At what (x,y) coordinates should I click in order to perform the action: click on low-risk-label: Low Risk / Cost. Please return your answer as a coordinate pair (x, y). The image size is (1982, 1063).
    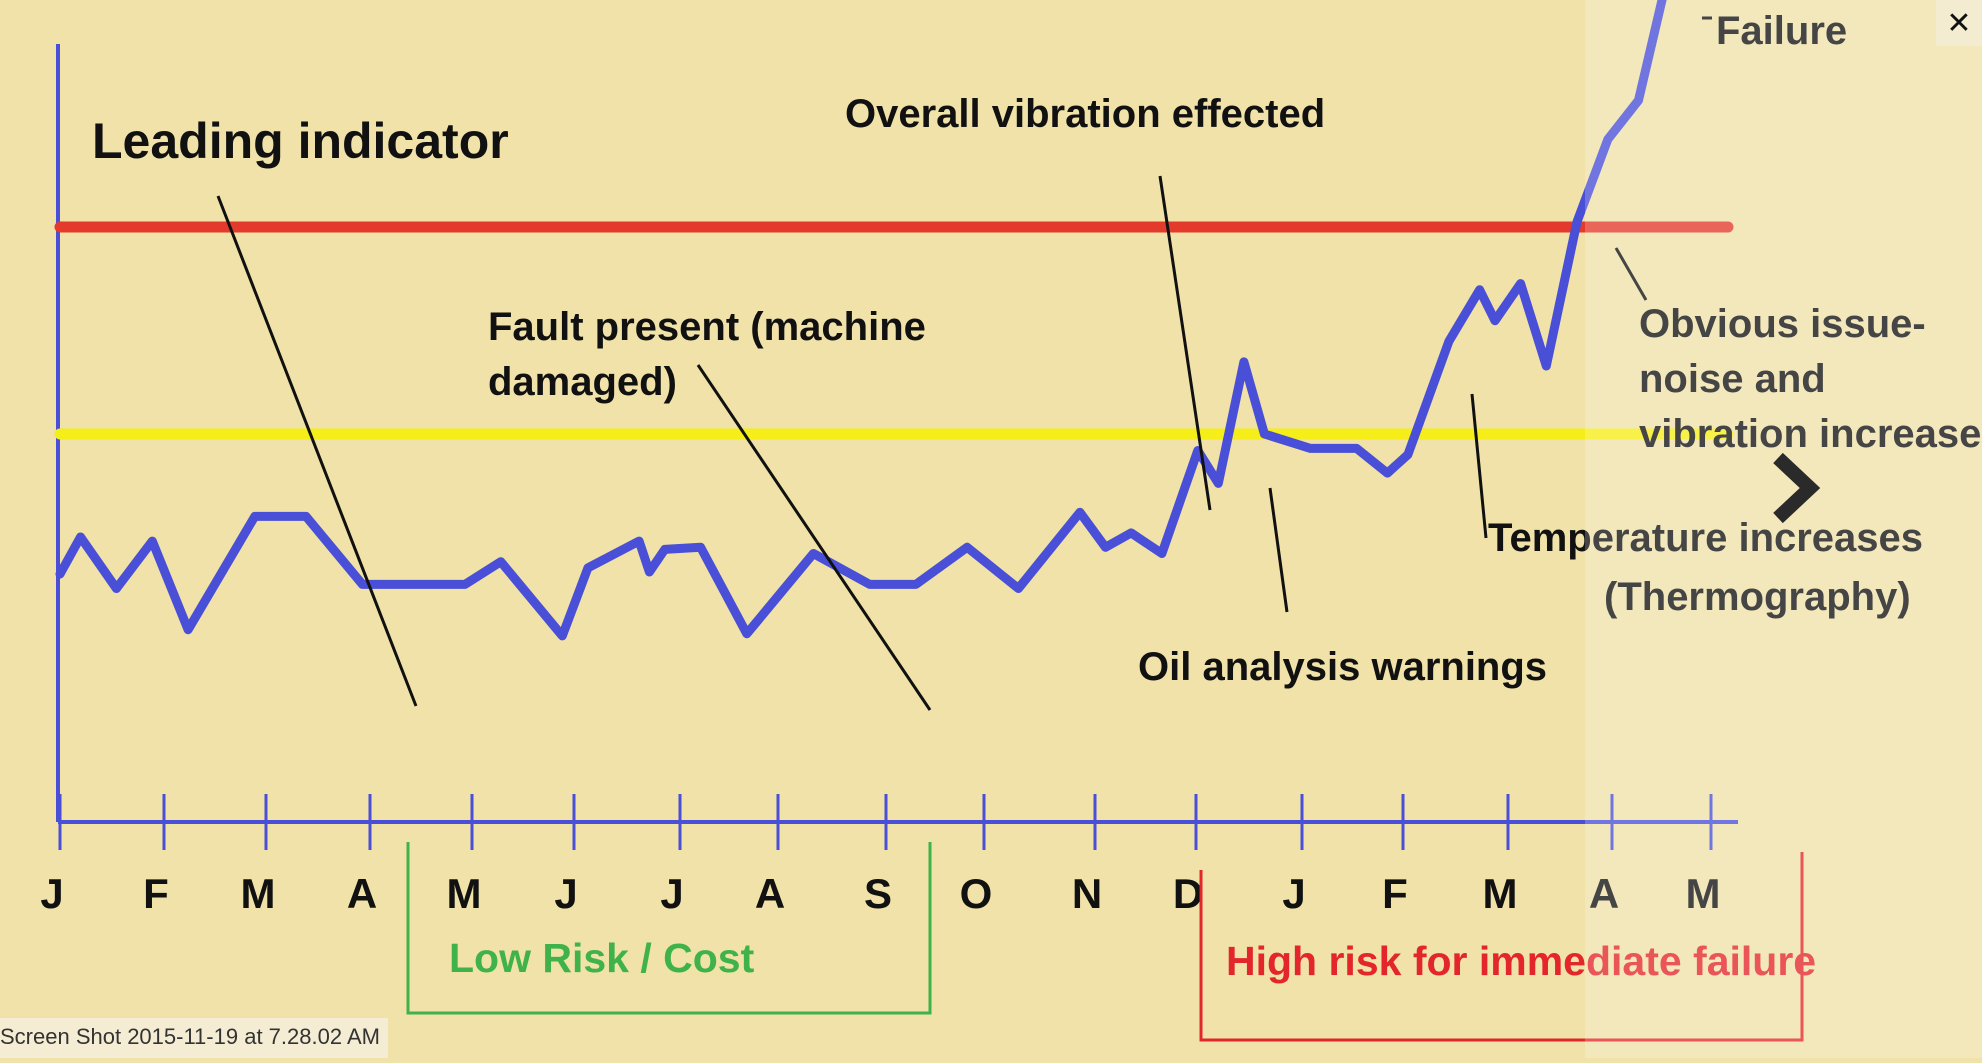
    Looking at the image, I should click on (602, 958).